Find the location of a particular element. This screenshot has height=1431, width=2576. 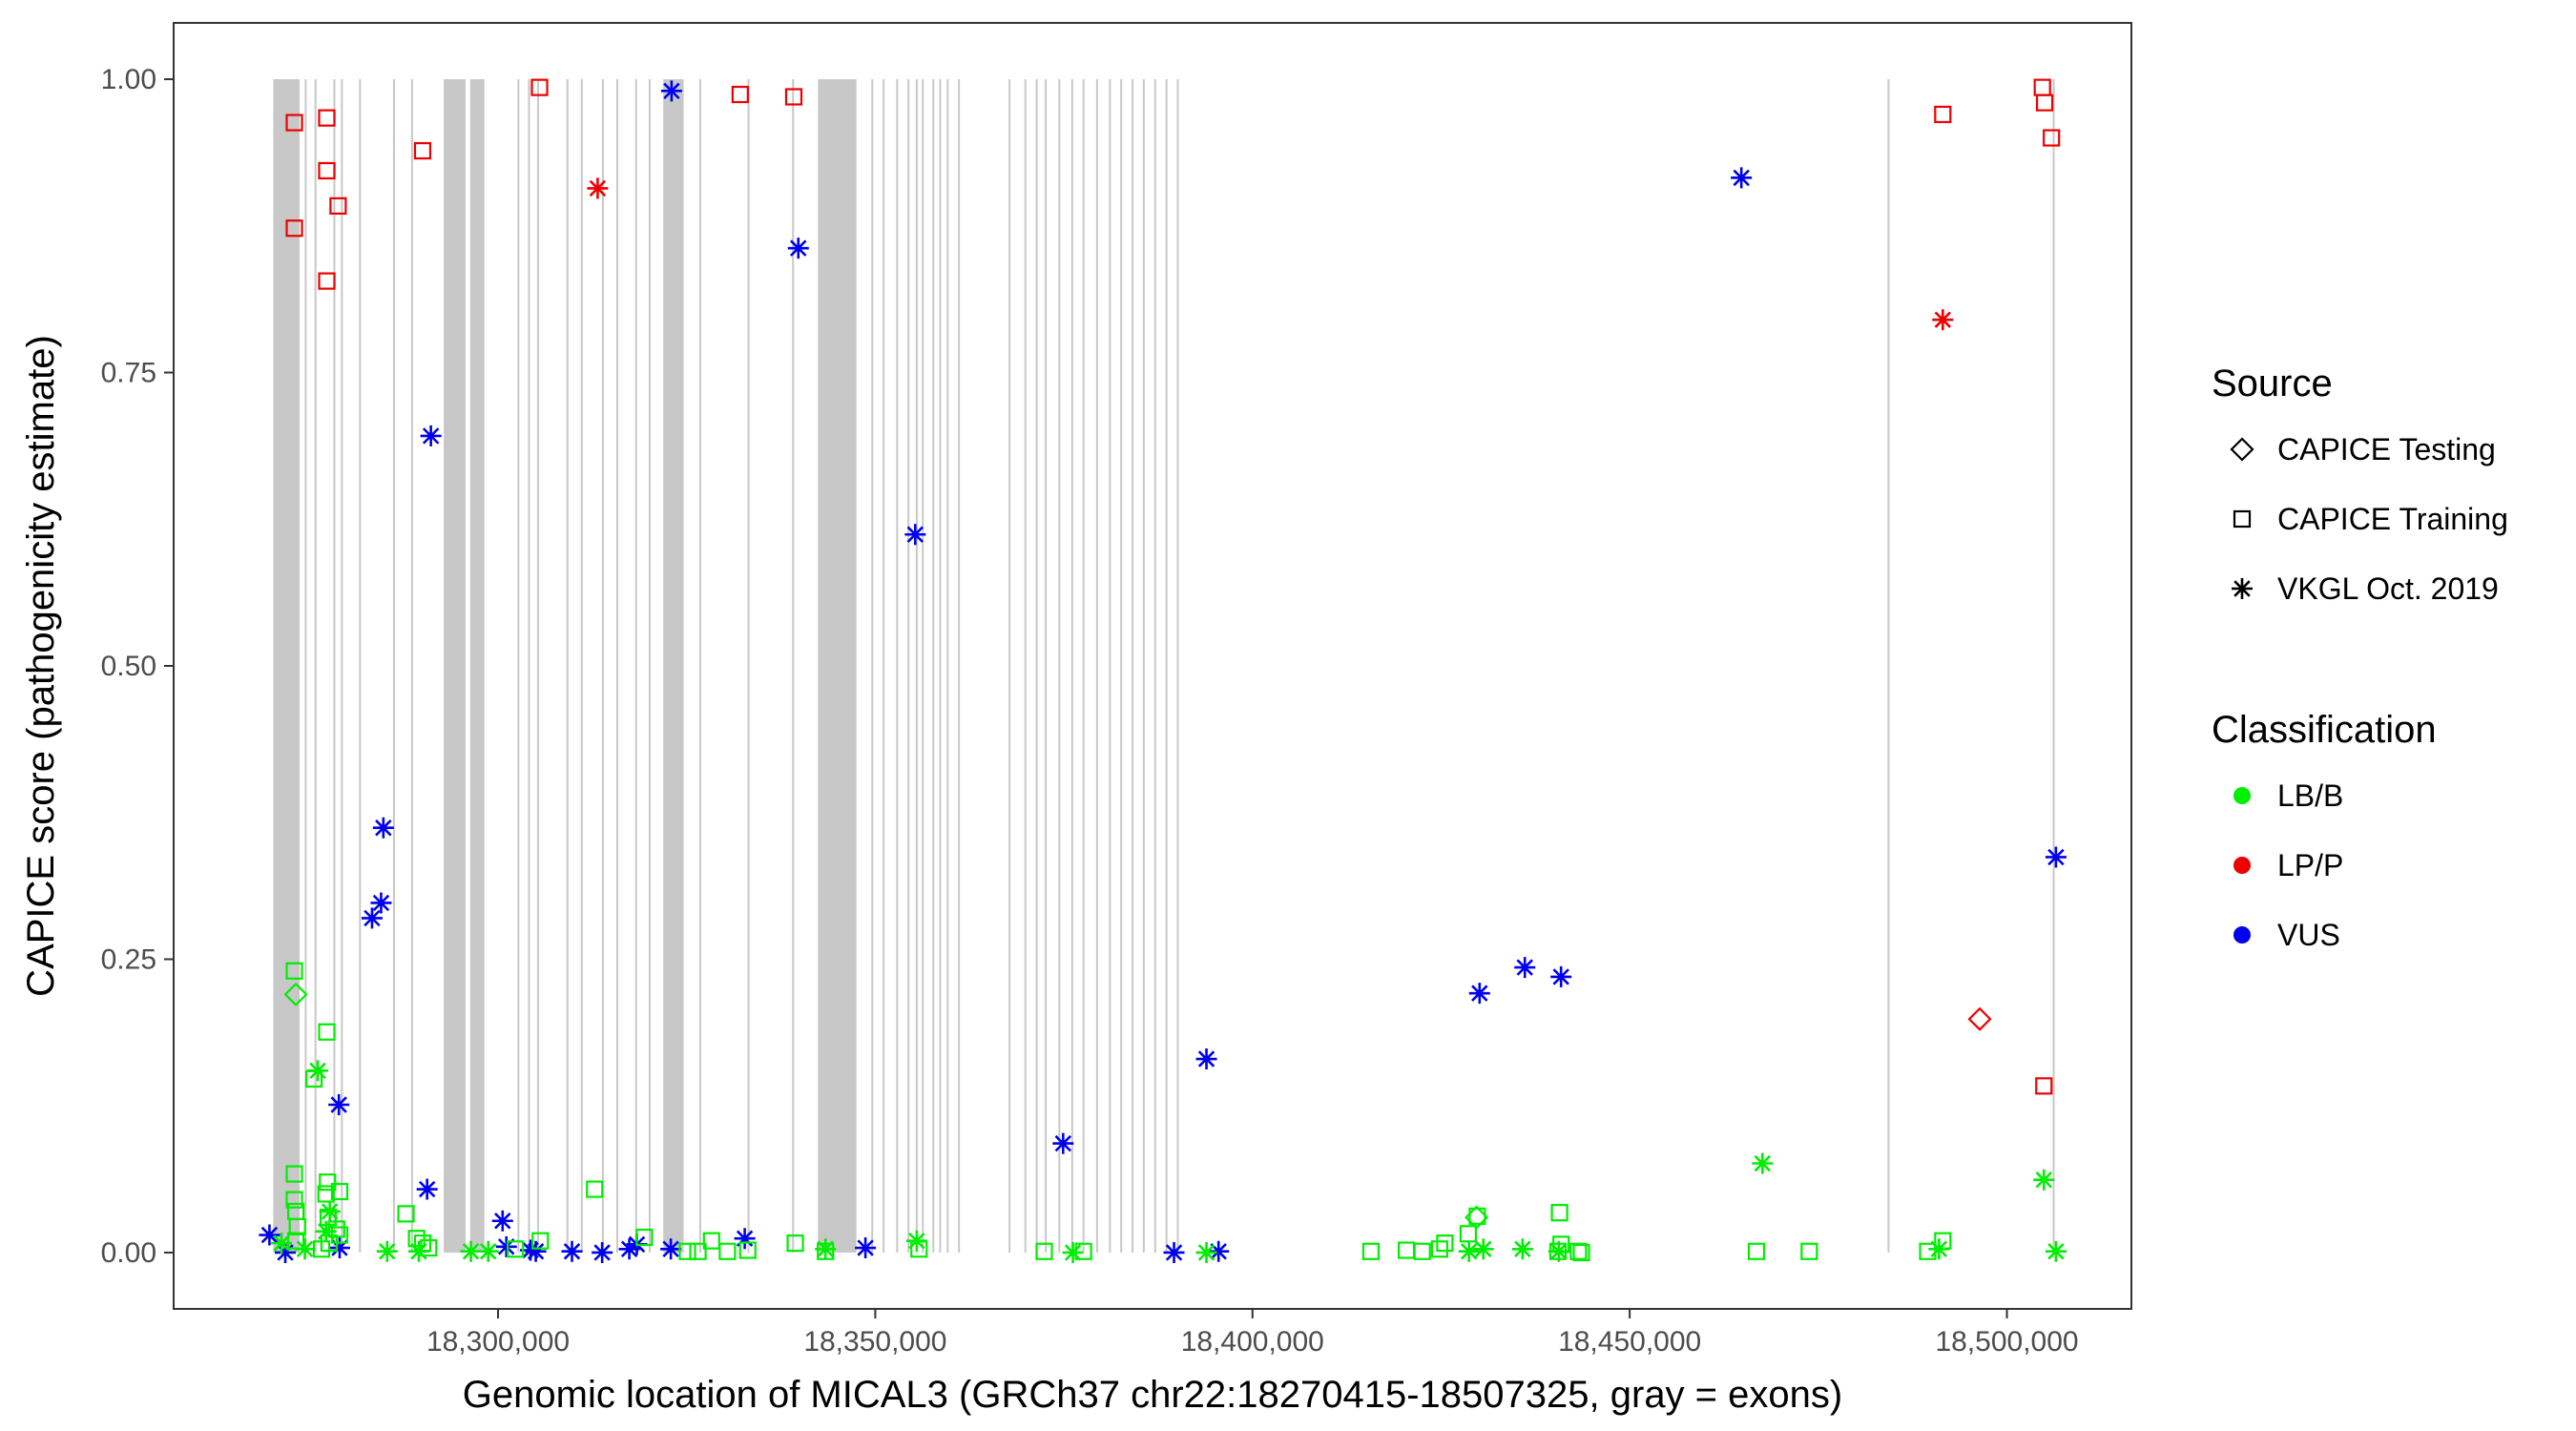

legend-source-item: CAPICE Testing is located at coordinates (2363, 449).